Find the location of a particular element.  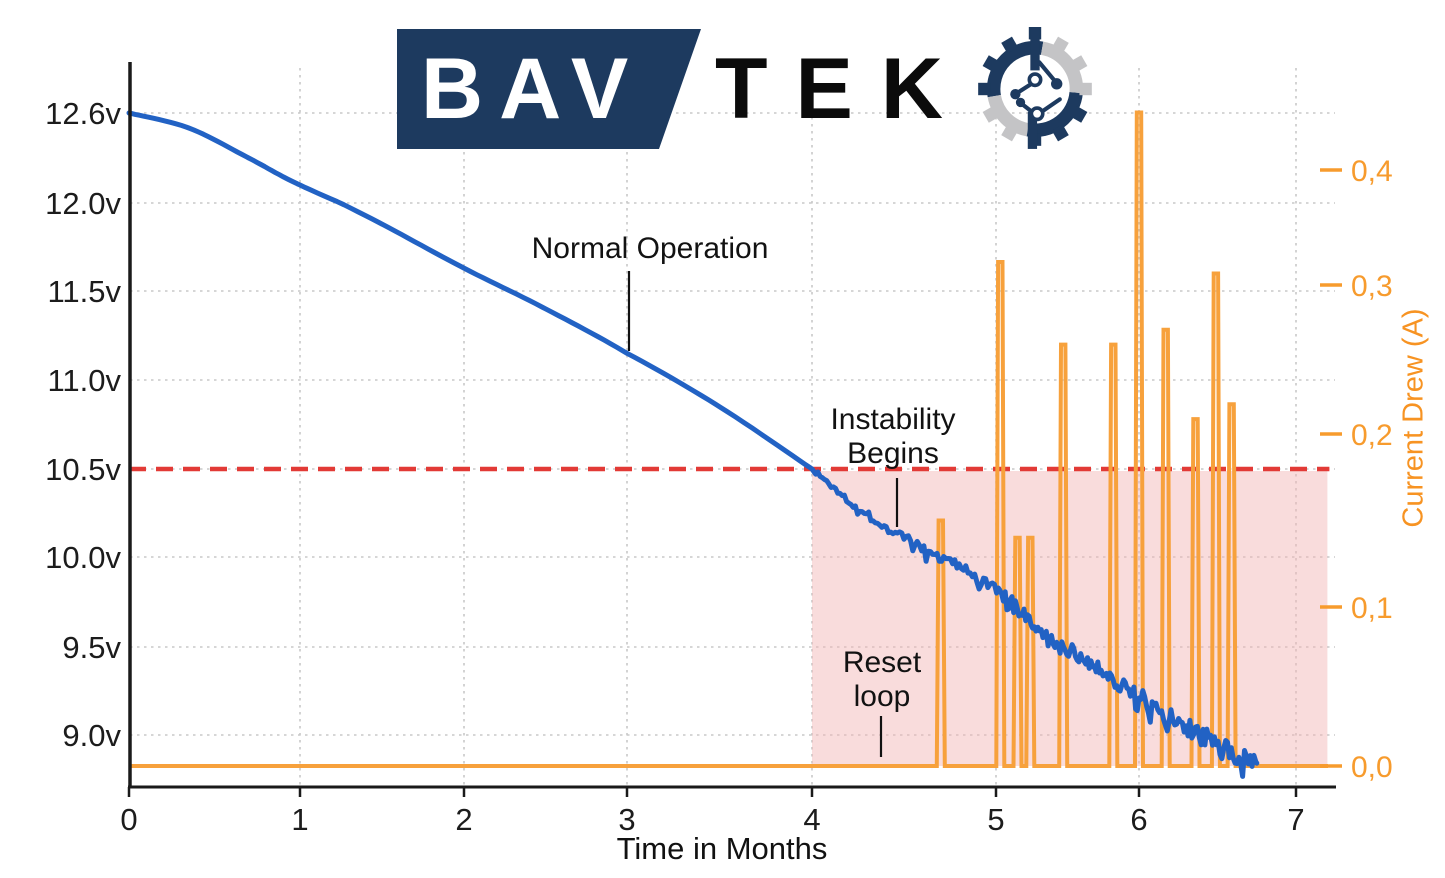

y-right-tick-label: 0,1 is located at coordinates (1372, 608).